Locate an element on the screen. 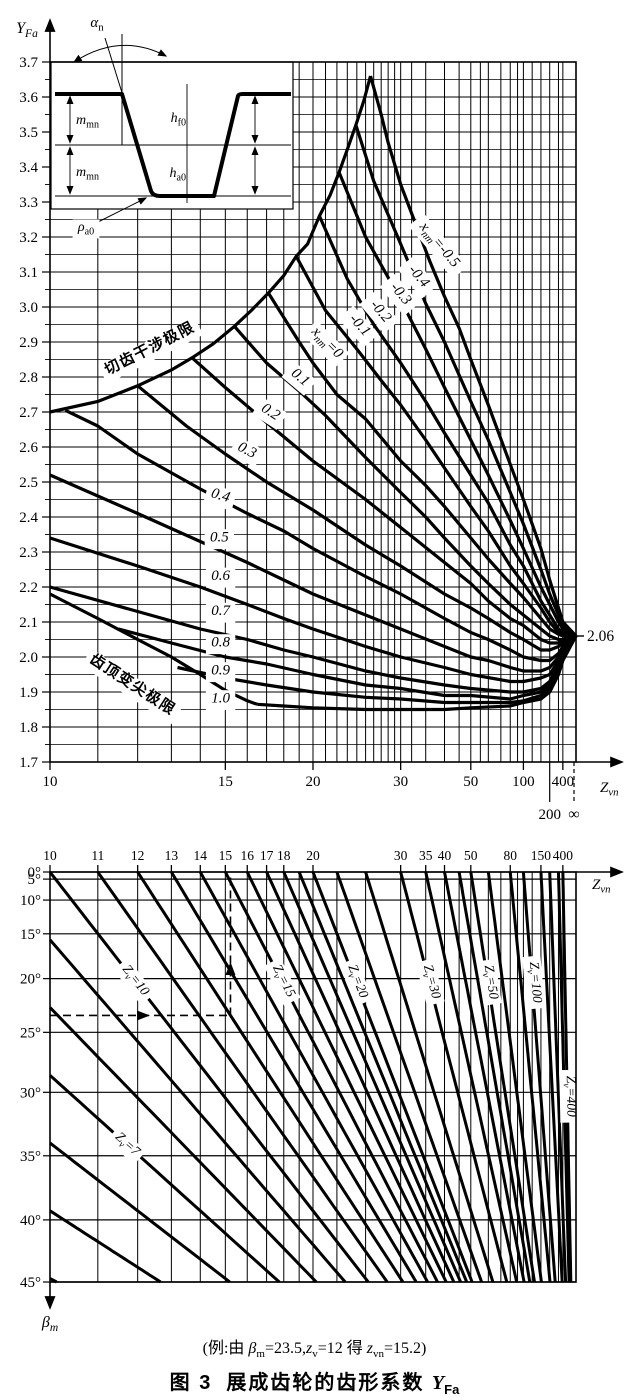 The image size is (629, 1400). svg-text: Zv=30 is located at coordinates (431, 982).